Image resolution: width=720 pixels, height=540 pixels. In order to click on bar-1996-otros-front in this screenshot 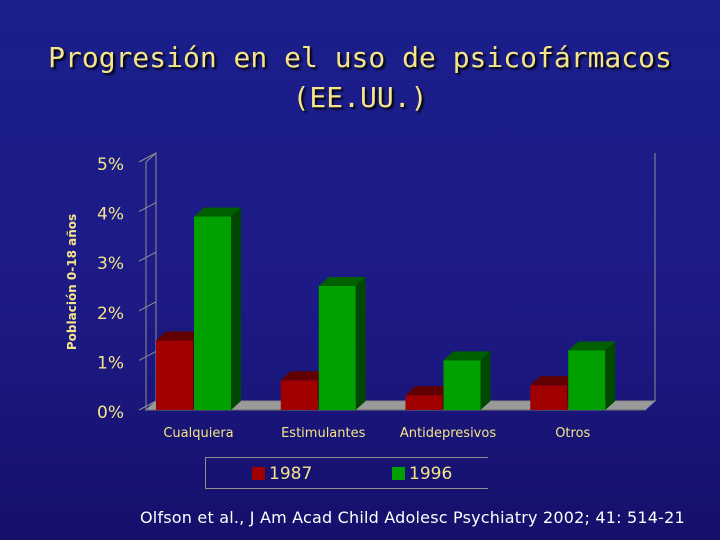, I will do `click(587, 380)`.